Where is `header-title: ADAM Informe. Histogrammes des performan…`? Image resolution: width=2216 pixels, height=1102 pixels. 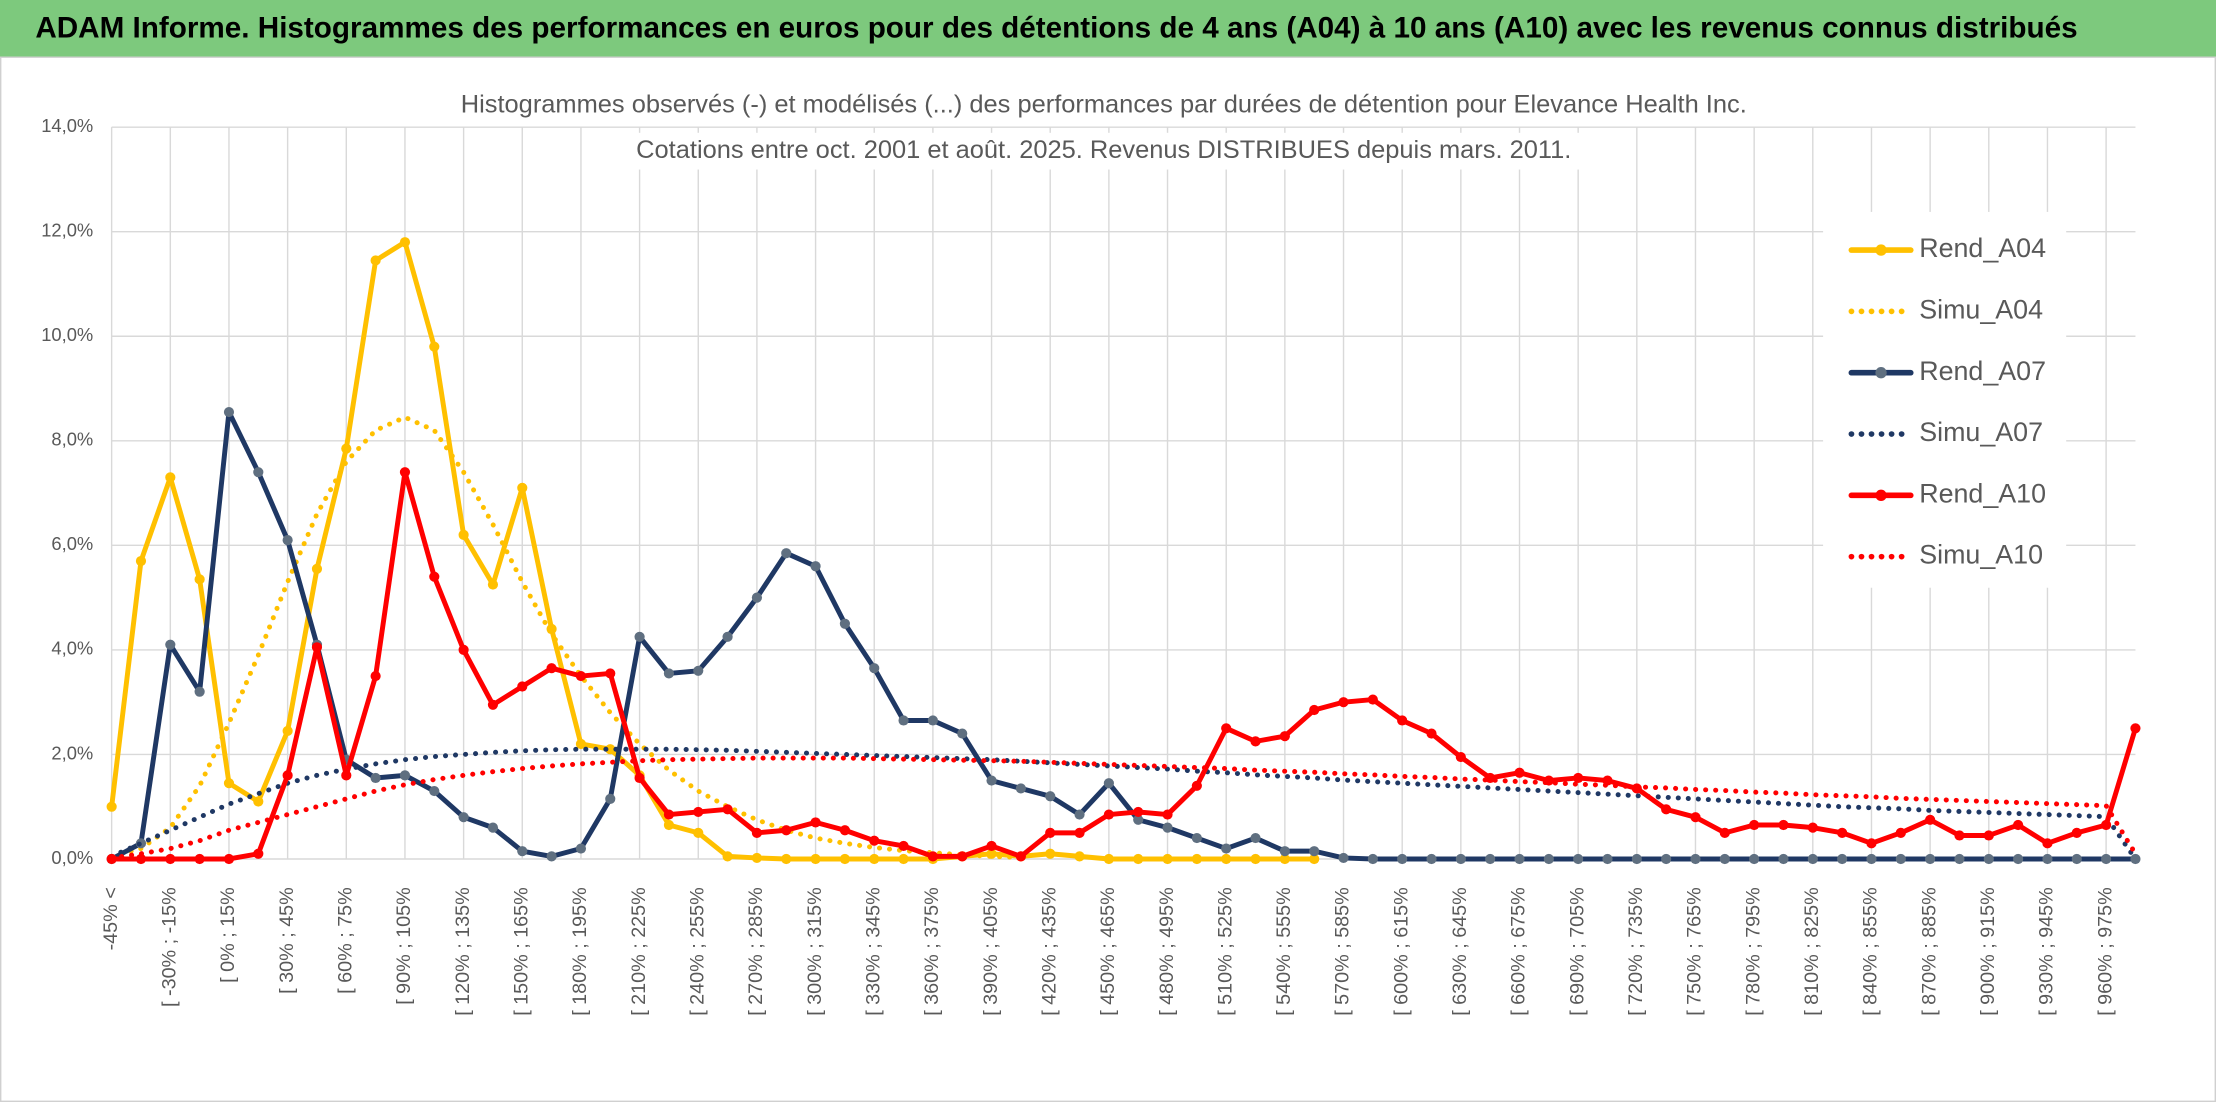
header-title: ADAM Informe. Histogrammes des performan… is located at coordinates (1056, 28).